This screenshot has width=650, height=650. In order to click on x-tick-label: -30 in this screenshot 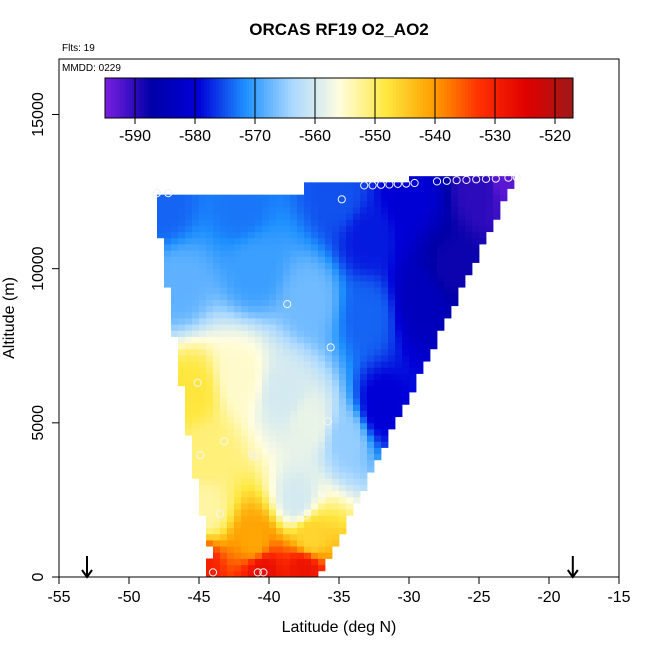, I will do `click(408, 597)`.